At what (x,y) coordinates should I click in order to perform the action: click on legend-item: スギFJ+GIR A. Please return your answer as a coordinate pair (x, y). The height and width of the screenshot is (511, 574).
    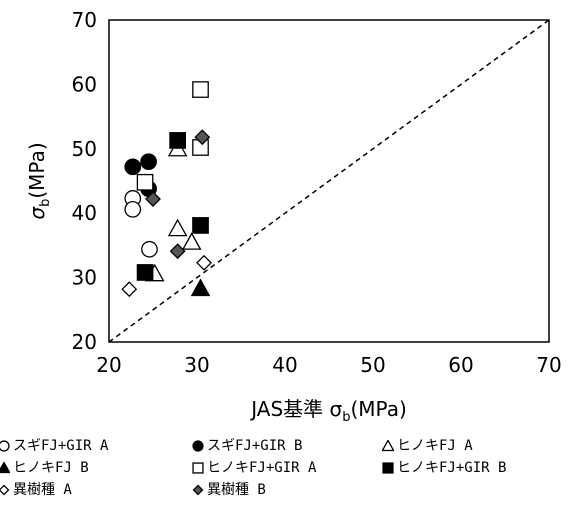
    Looking at the image, I should click on (54, 446).